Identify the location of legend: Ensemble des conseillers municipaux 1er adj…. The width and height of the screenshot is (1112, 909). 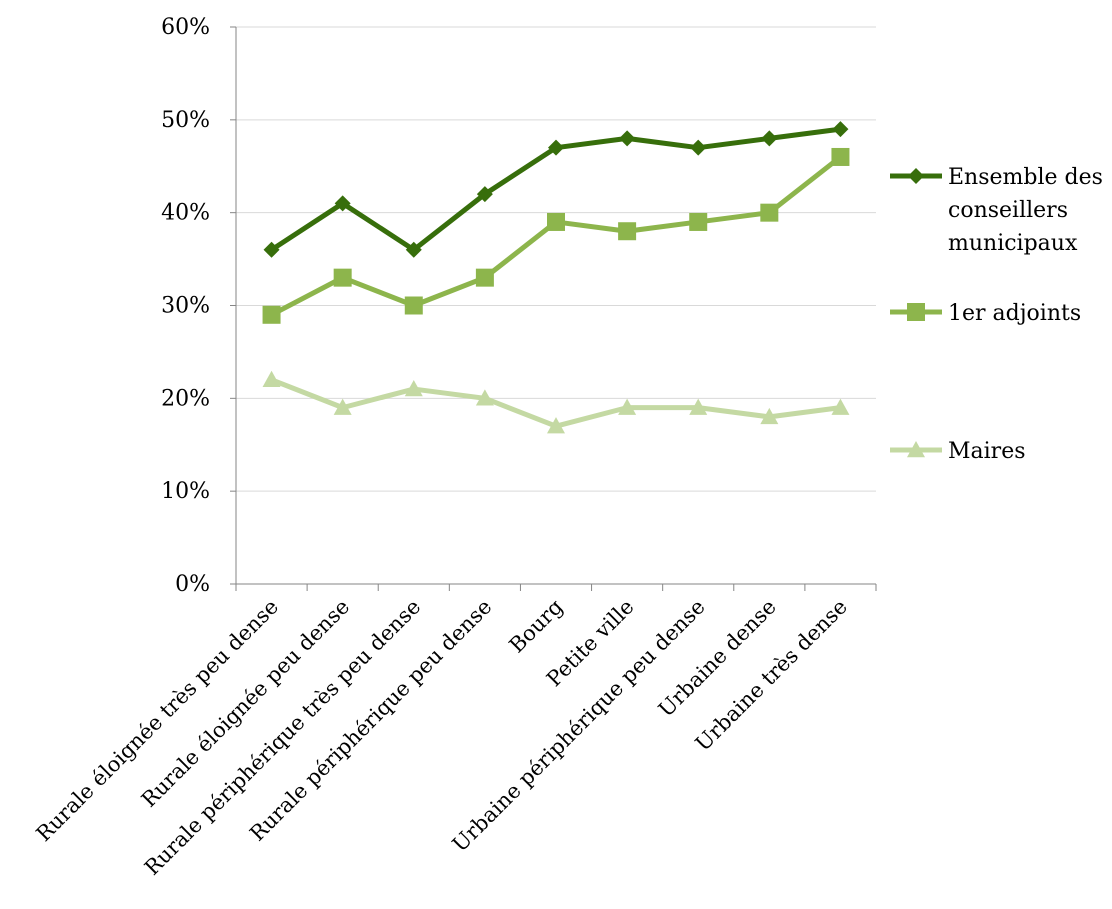
(996, 314).